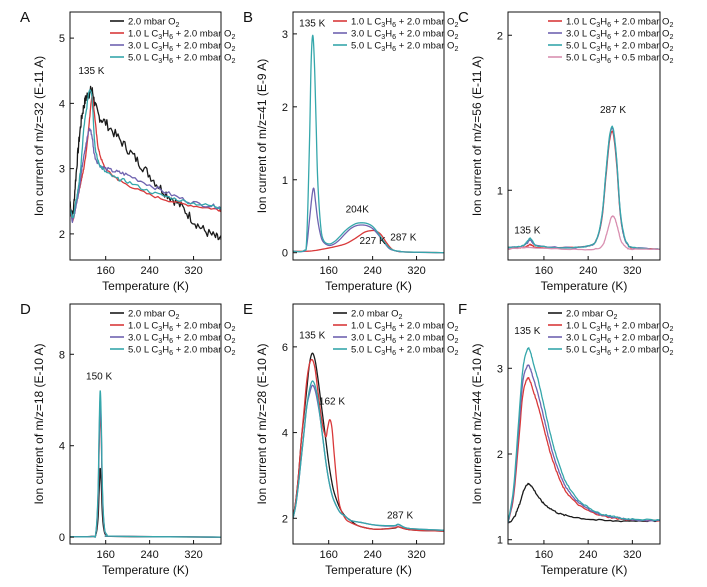 The width and height of the screenshot is (707, 587). What do you see at coordinates (332, 402) in the screenshot?
I see `peak-annotation: 162 K` at bounding box center [332, 402].